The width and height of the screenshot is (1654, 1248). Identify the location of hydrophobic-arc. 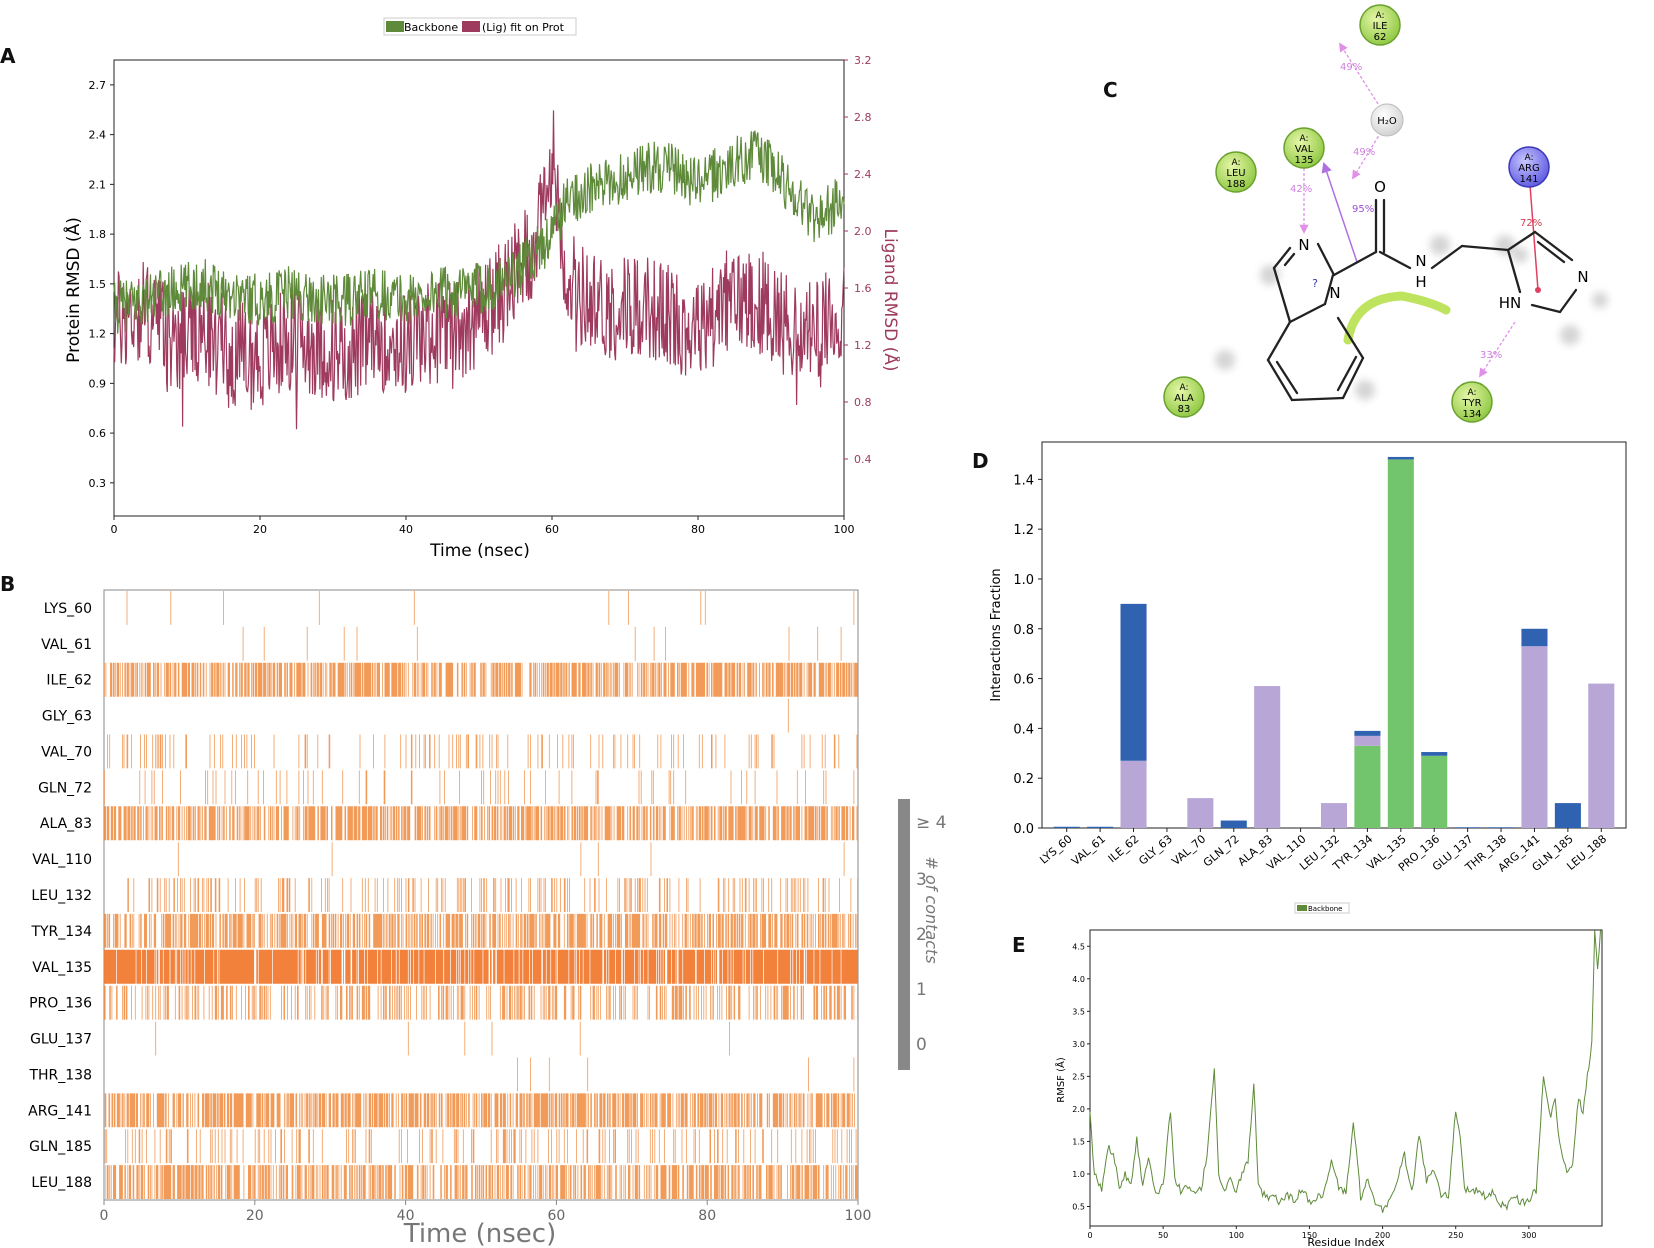
(1397, 318).